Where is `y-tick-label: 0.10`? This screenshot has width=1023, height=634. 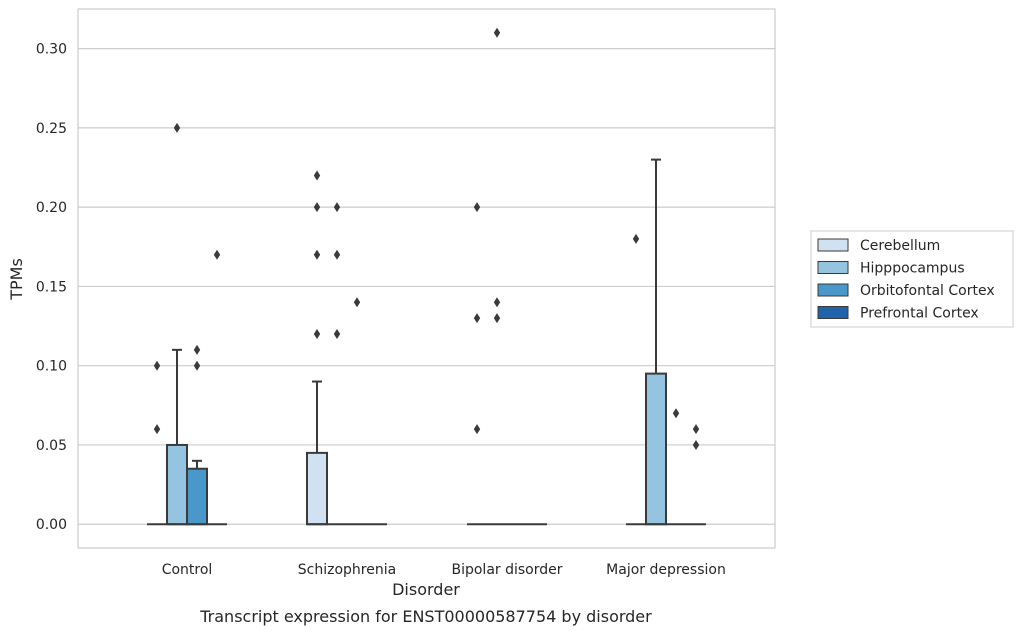 y-tick-label: 0.10 is located at coordinates (51, 367).